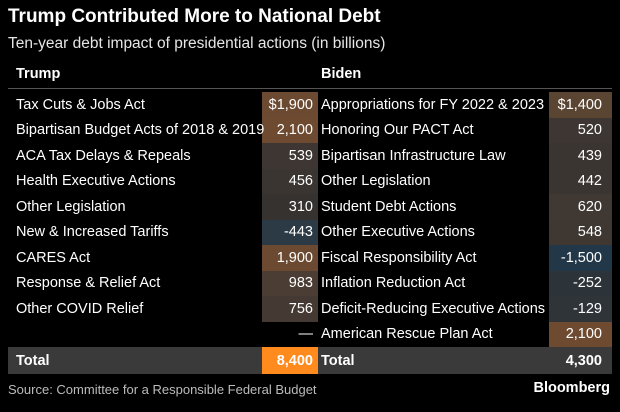 The image size is (620, 412). What do you see at coordinates (397, 130) in the screenshot?
I see `biden-action-label: Honoring Our PACT Act` at bounding box center [397, 130].